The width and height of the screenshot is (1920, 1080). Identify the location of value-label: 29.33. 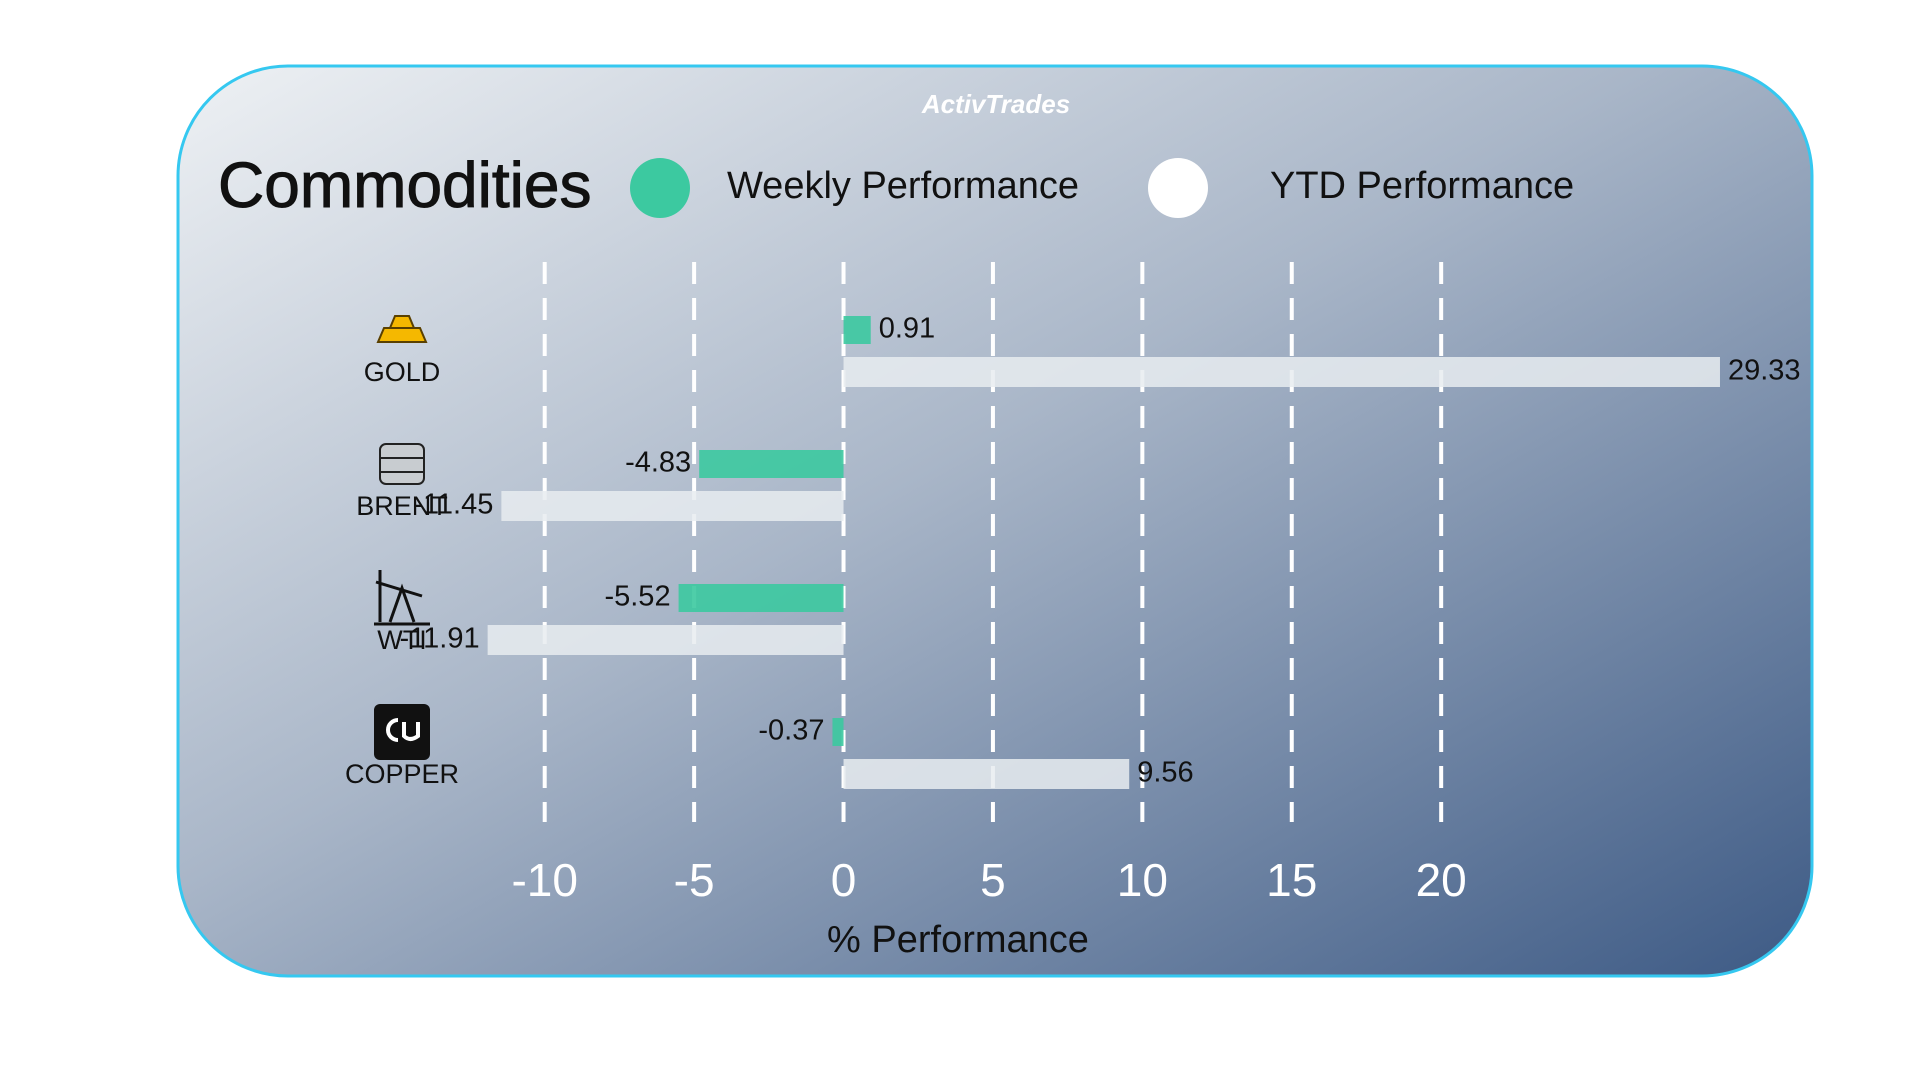
(1764, 371).